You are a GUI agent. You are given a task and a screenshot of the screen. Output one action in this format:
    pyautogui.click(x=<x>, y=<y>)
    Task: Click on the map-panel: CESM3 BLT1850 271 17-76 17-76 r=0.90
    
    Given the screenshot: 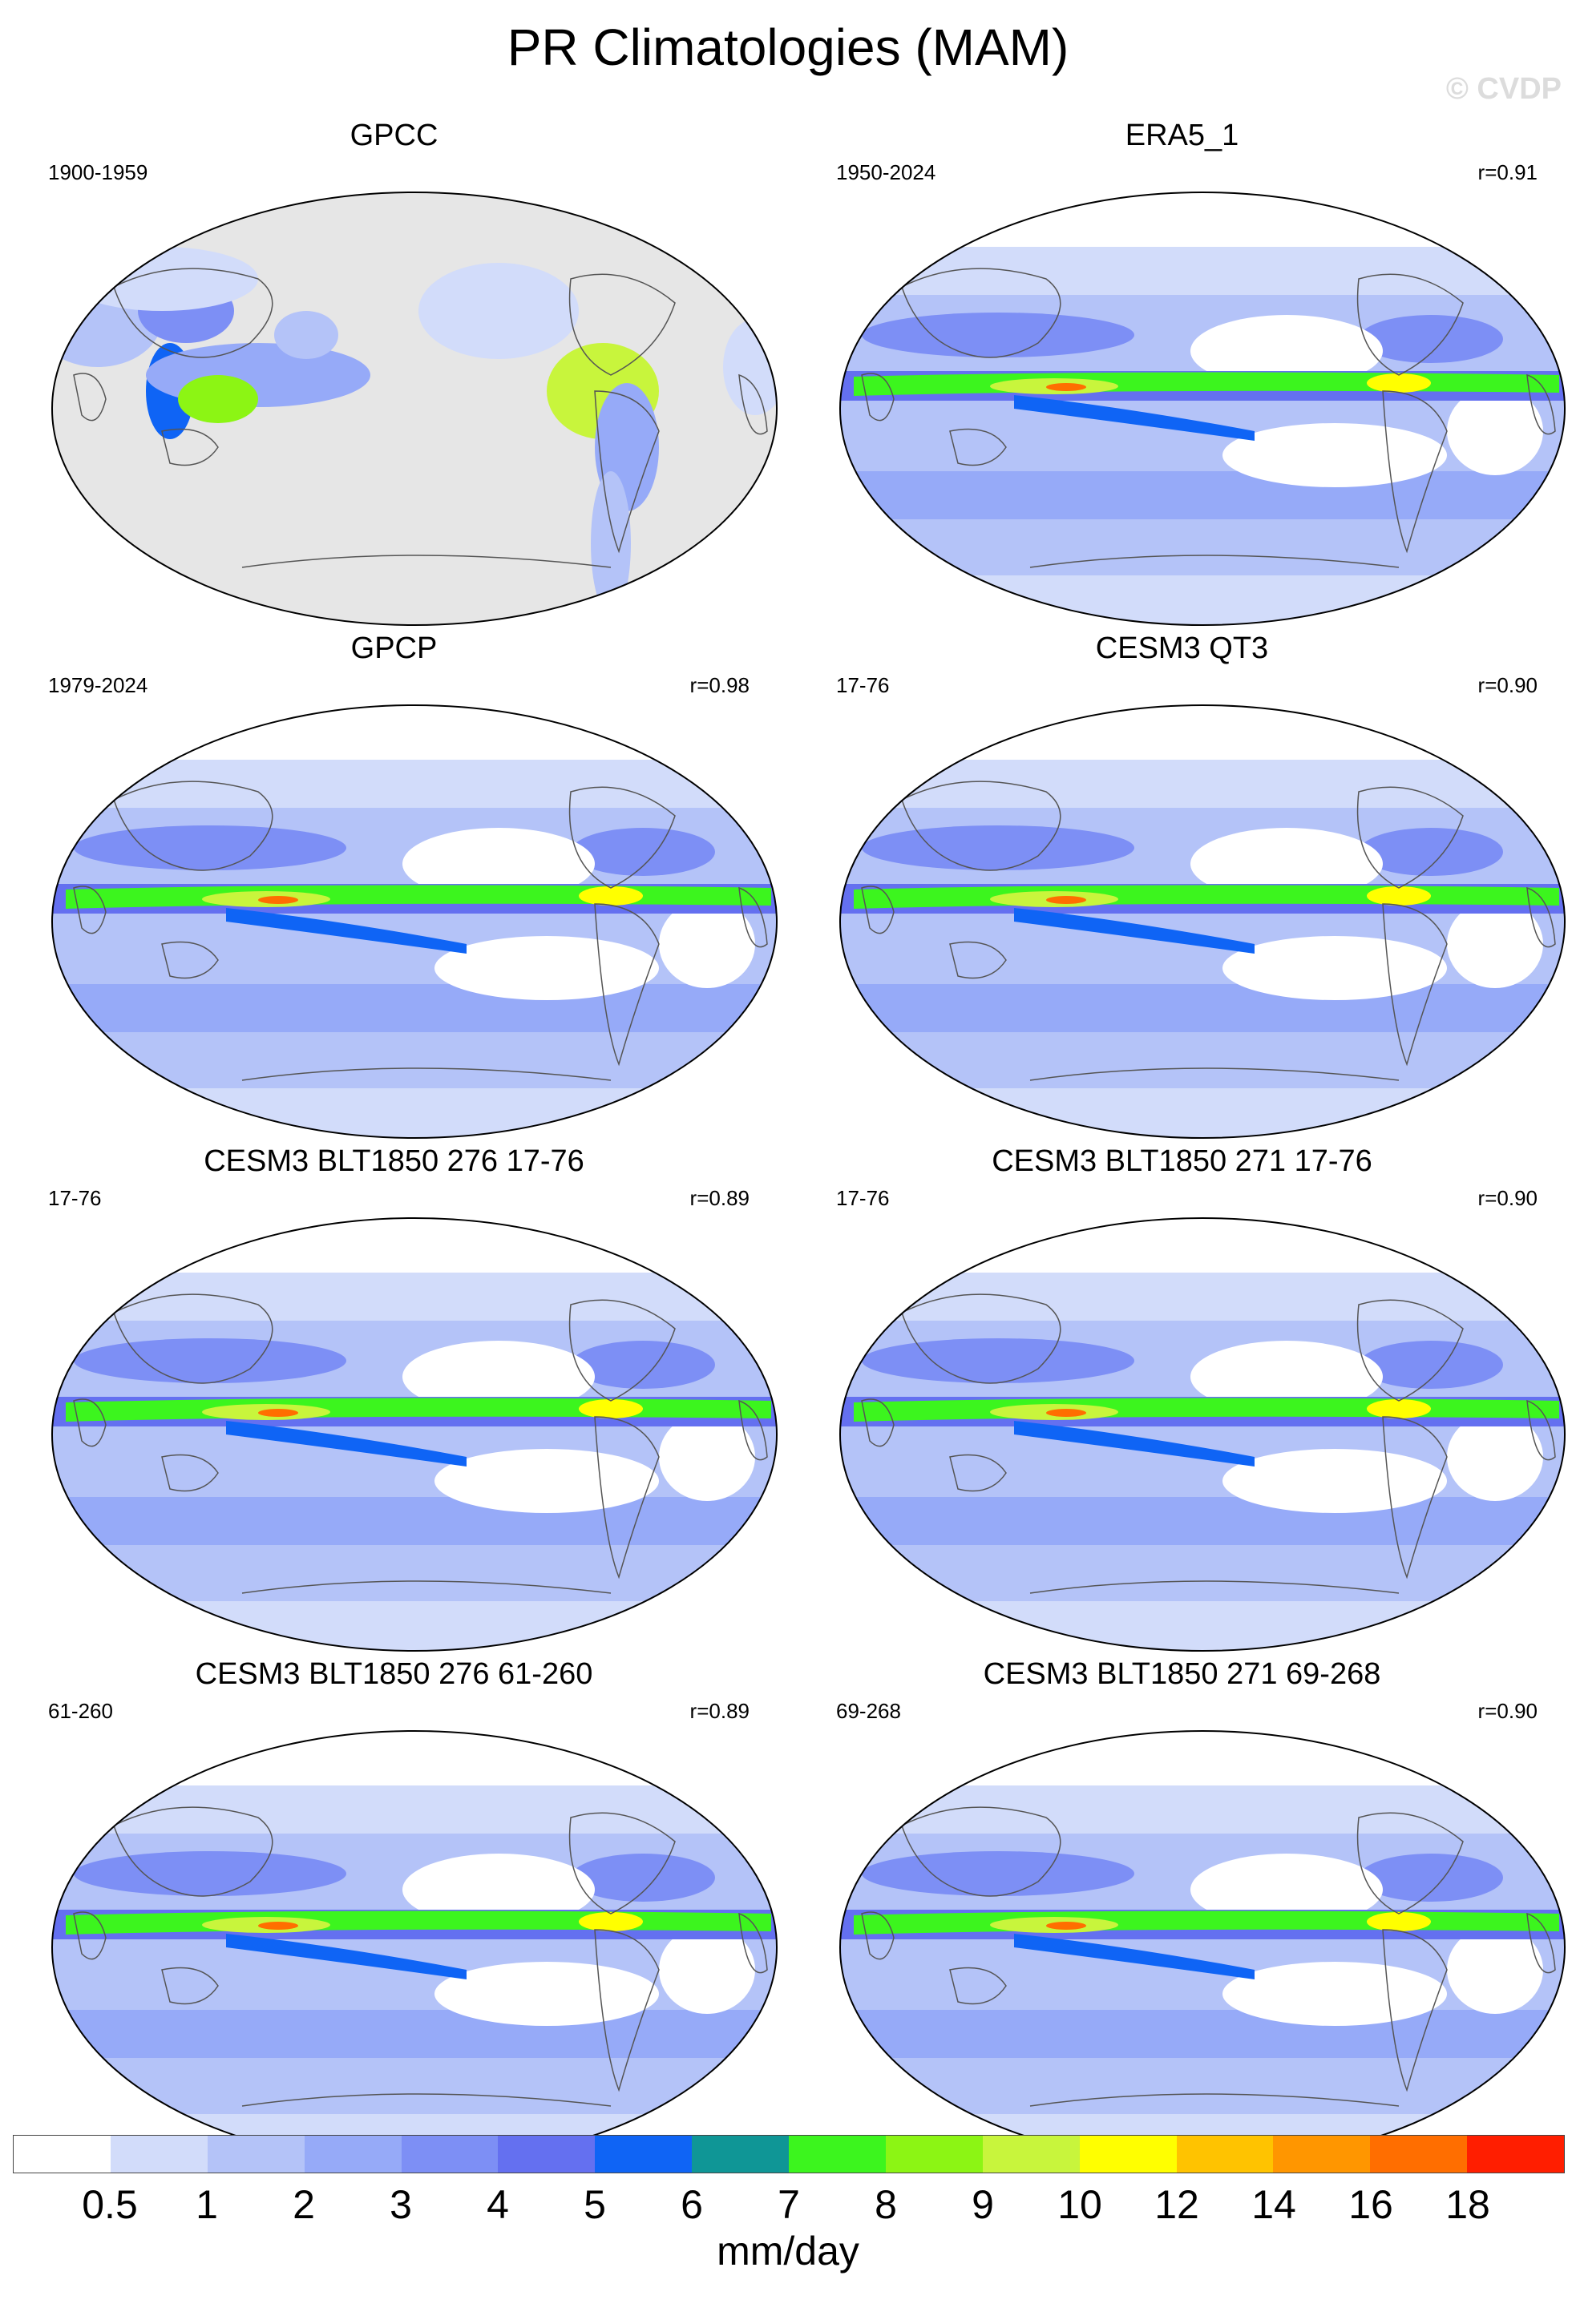 What is the action you would take?
    pyautogui.click(x=1182, y=1400)
    